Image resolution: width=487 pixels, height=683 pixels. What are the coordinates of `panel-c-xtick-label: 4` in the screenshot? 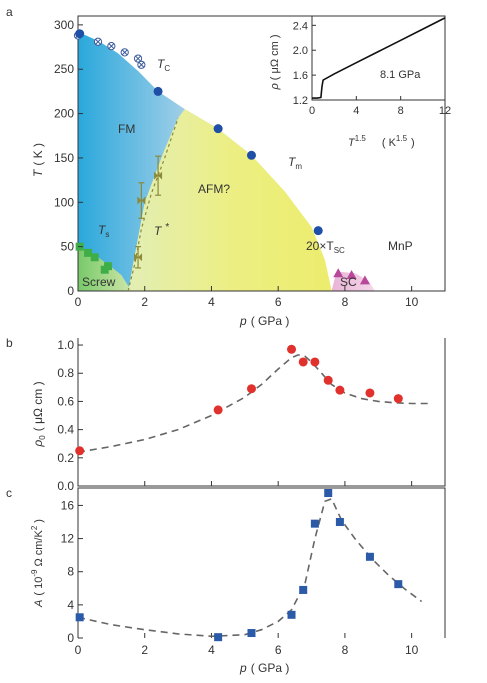 It's located at (211, 650).